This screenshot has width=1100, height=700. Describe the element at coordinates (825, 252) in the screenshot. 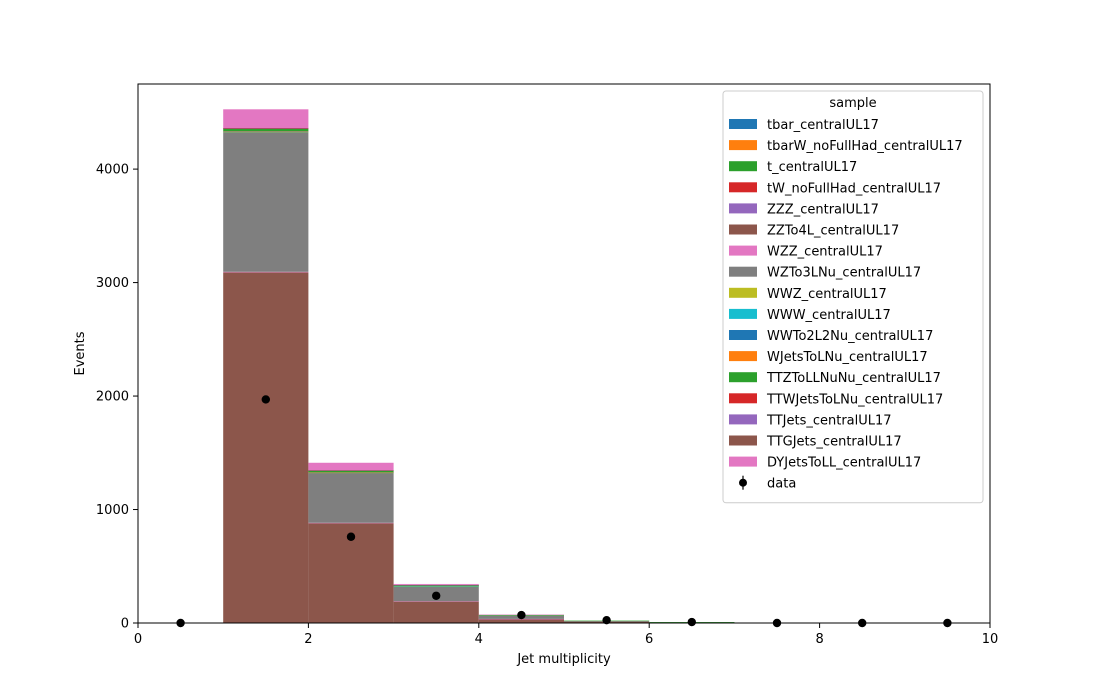

I see `legend-label: WZZ_centralUL17` at that location.